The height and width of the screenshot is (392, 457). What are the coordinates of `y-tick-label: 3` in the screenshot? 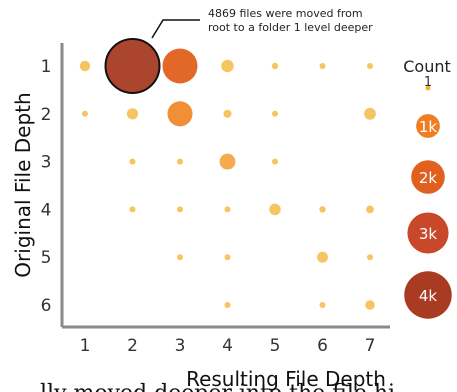 It's located at (46, 163).